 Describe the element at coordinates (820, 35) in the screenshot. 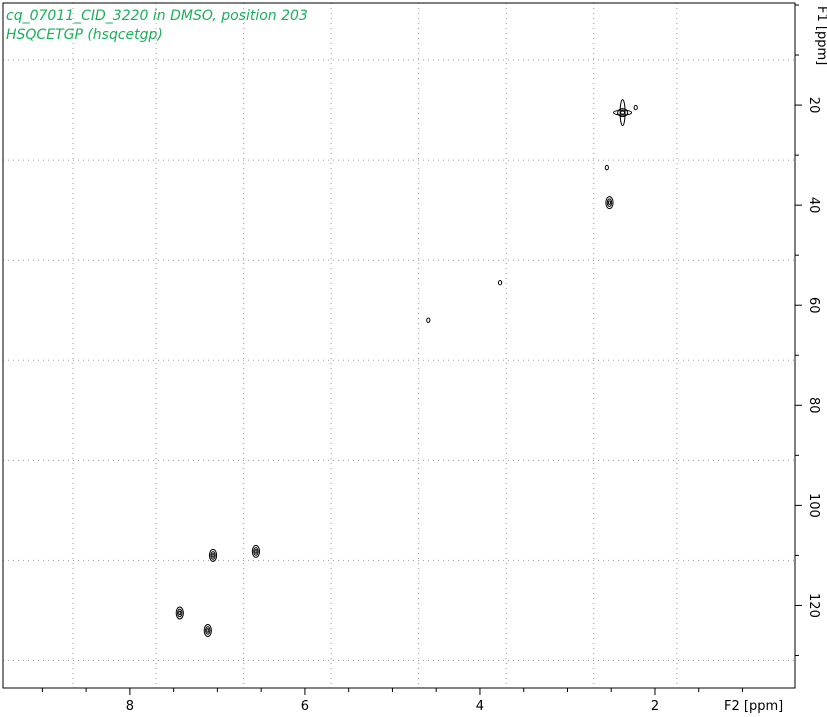

I see `y-axis-label: F1 [ppm]` at that location.